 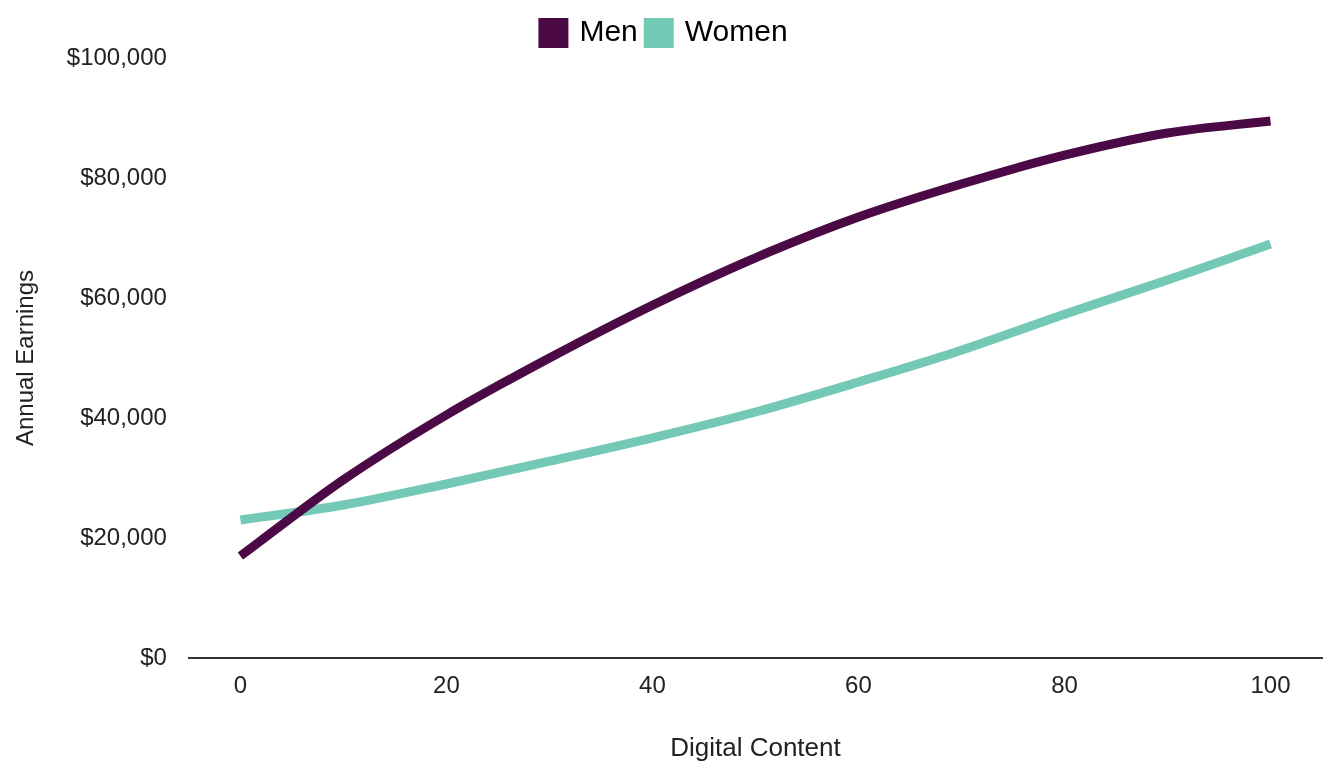 I want to click on y-tick-label: $80,000, so click(x=123, y=176).